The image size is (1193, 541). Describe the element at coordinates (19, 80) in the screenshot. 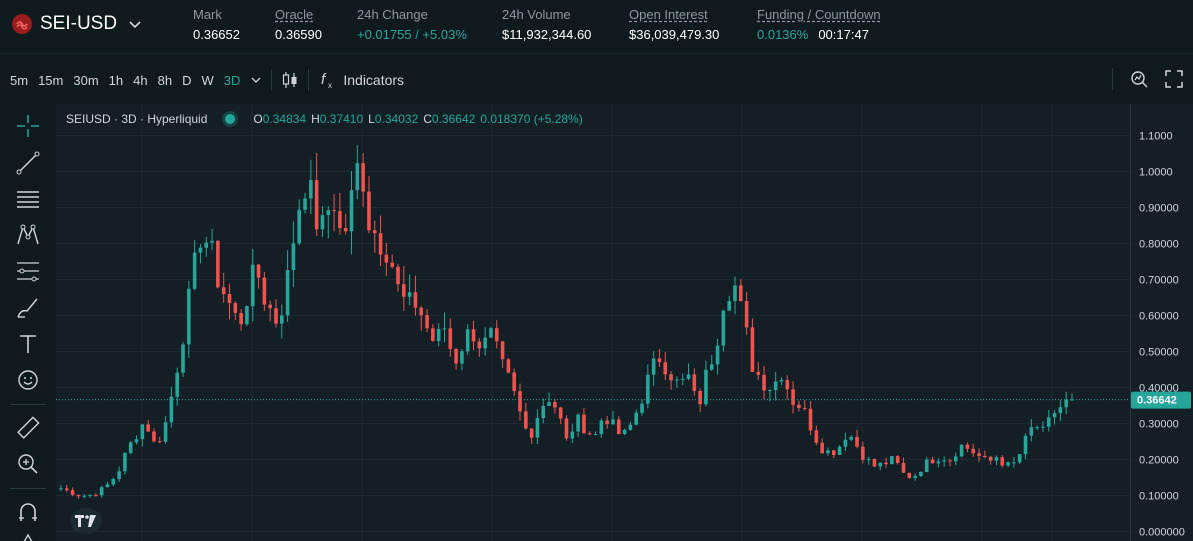

I see `timeframe-5m: 5m` at that location.